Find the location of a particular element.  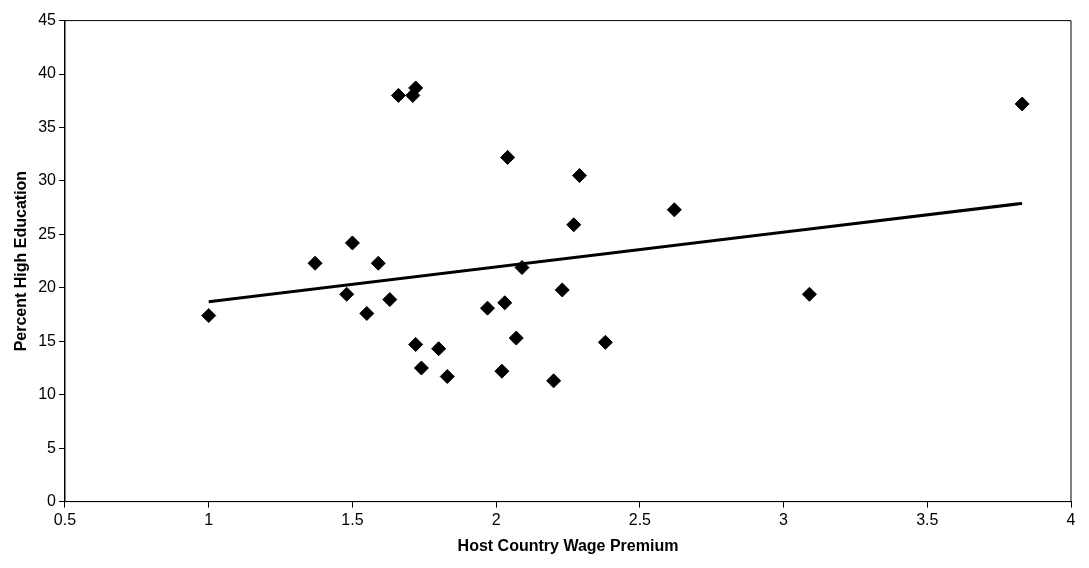

y-tick-label: 20 is located at coordinates (47, 287).